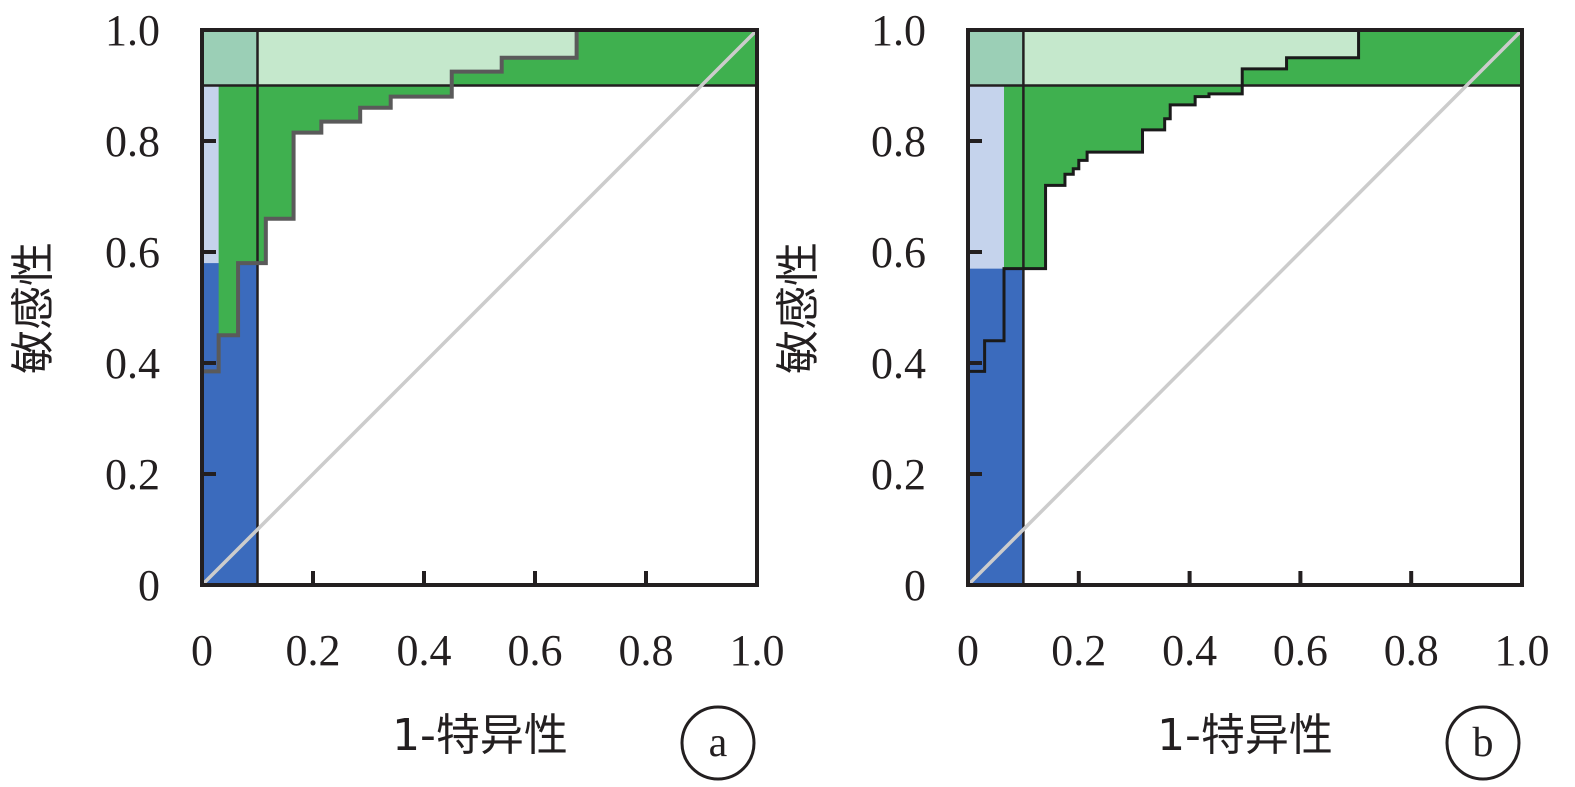 Image resolution: width=1575 pixels, height=787 pixels. I want to click on chart-a-y-tick-label: 0.2, so click(132, 474).